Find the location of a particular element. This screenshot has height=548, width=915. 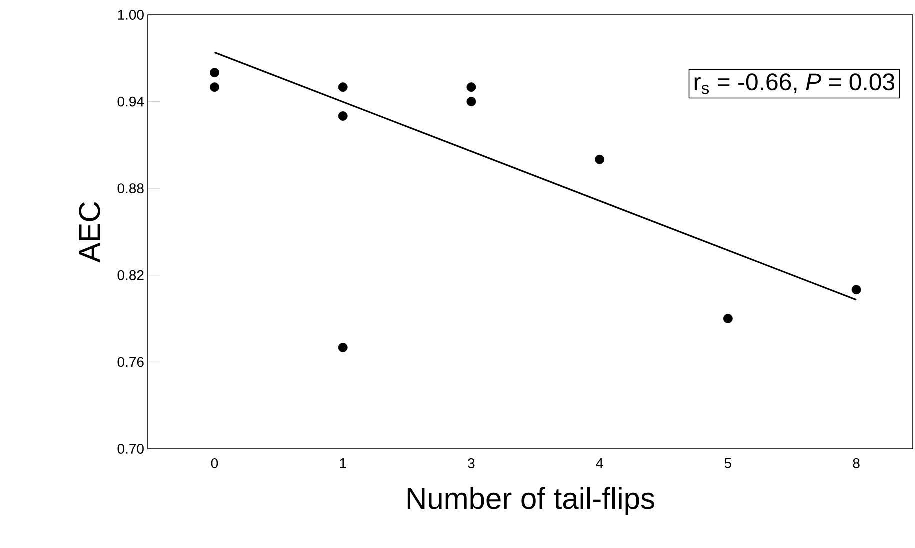

x-tick-label: 5 is located at coordinates (728, 463).